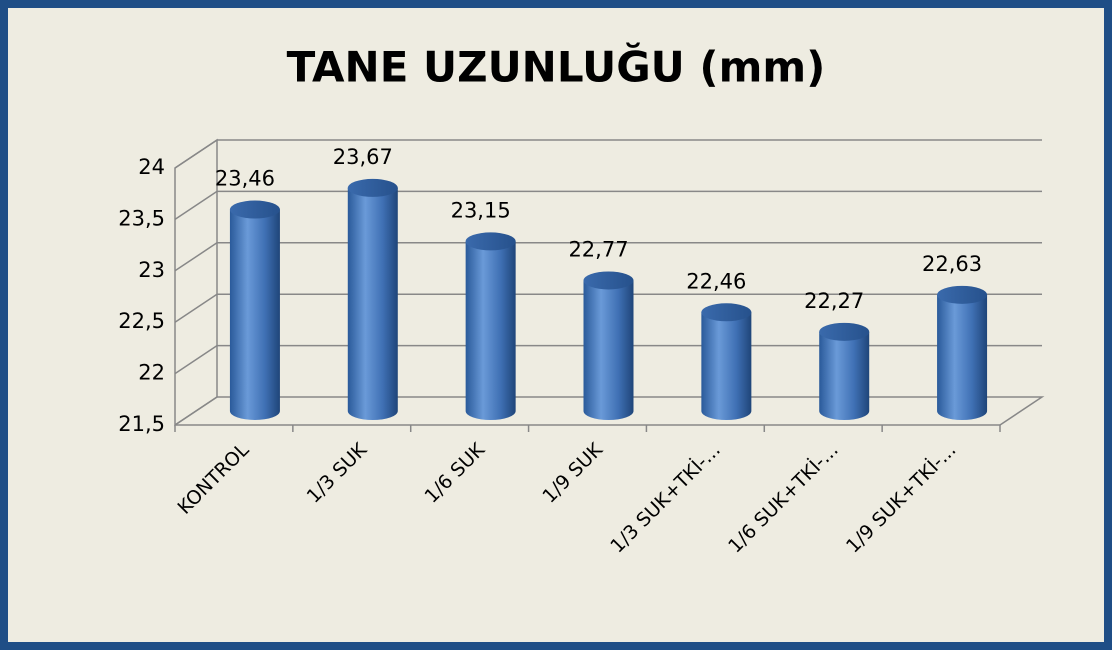 The height and width of the screenshot is (650, 1112). What do you see at coordinates (151, 373) in the screenshot?
I see `y-tick-label: 22` at bounding box center [151, 373].